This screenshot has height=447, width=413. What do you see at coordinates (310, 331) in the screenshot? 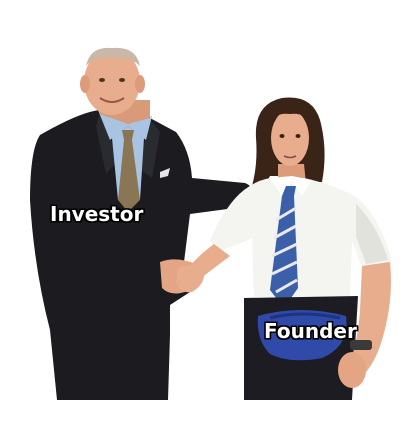
I see `founder-label: Founder` at bounding box center [310, 331].